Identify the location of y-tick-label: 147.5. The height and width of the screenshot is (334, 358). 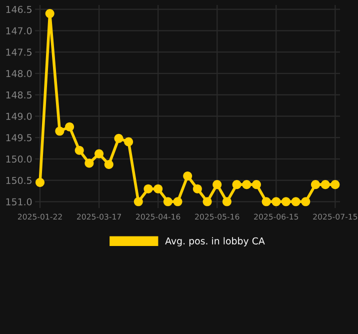
(19, 52).